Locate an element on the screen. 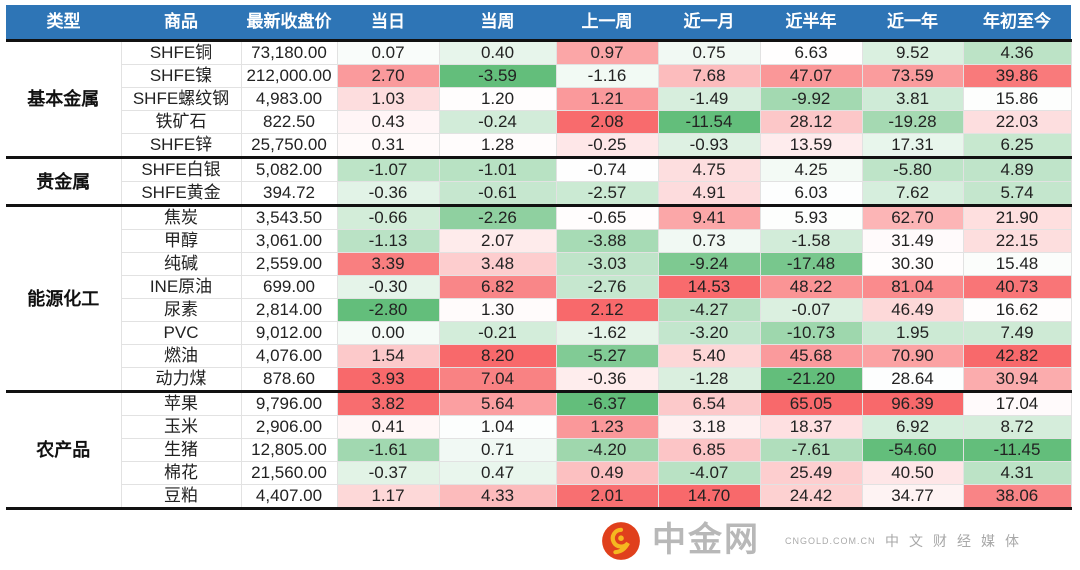 The height and width of the screenshot is (570, 1080). heatmap-cell: 31.49 is located at coordinates (912, 241).